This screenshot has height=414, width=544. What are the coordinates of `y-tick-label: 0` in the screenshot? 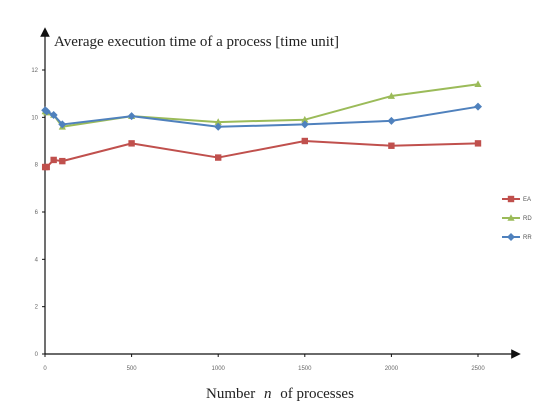 It's located at (37, 355).